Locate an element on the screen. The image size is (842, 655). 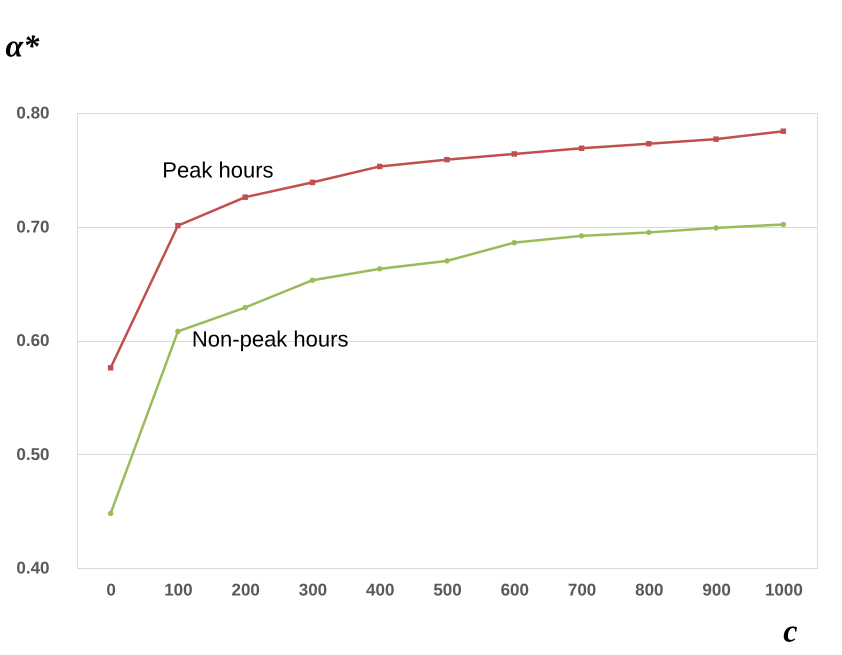
series-label: Peak hours is located at coordinates (218, 170).